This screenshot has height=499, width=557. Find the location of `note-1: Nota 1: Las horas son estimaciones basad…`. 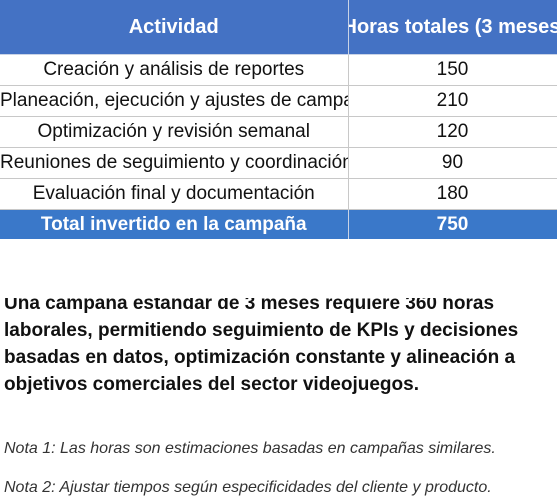

note-1: Nota 1: Las horas son estimaciones basad… is located at coordinates (250, 448).